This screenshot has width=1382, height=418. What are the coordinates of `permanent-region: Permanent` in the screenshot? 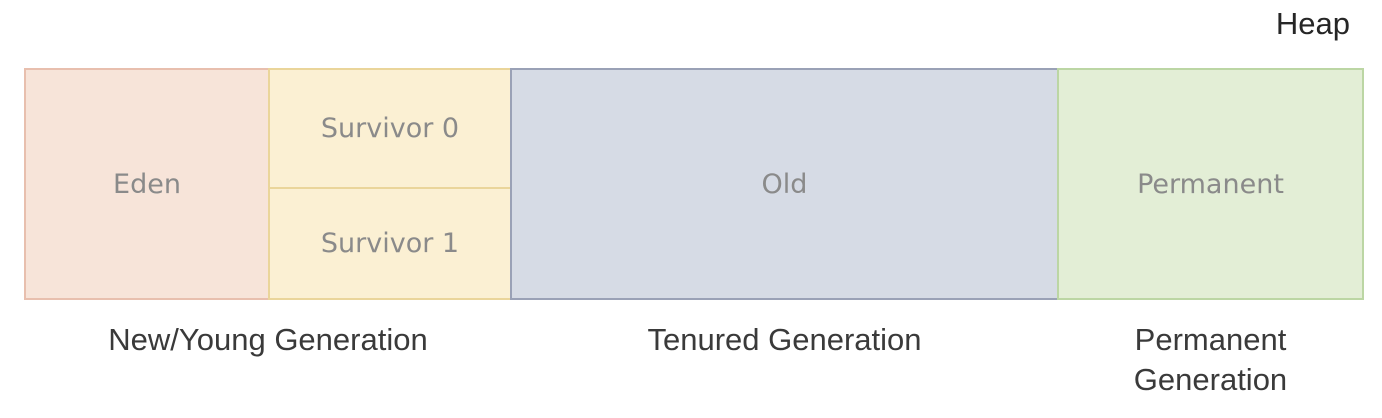 It's located at (1210, 184).